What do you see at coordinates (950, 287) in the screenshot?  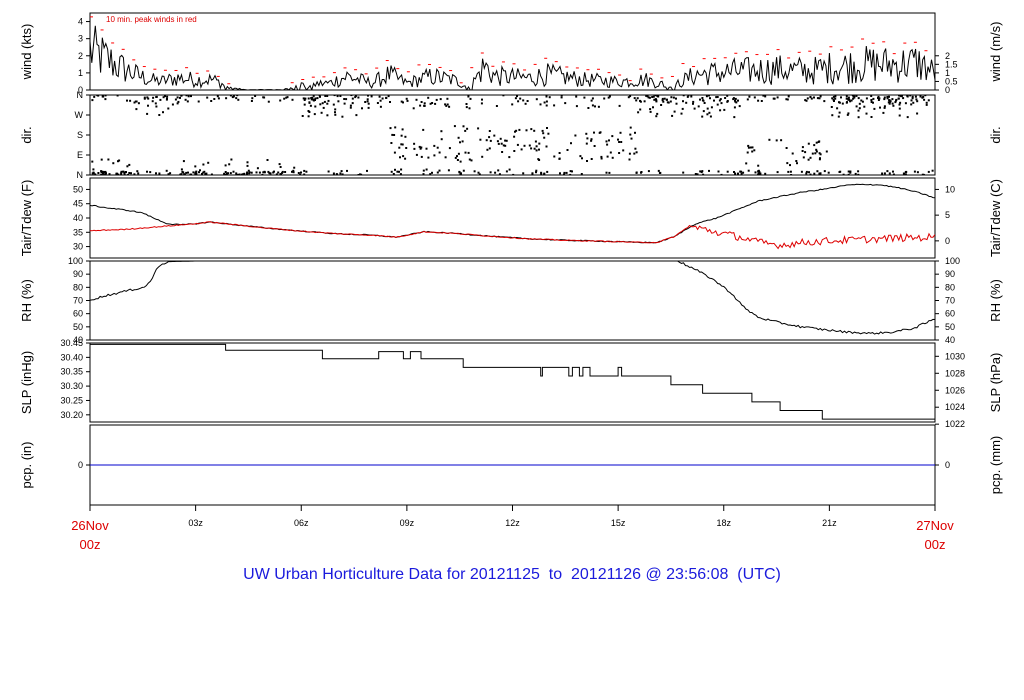 I see `rh-right-tick-label: 80` at bounding box center [950, 287].